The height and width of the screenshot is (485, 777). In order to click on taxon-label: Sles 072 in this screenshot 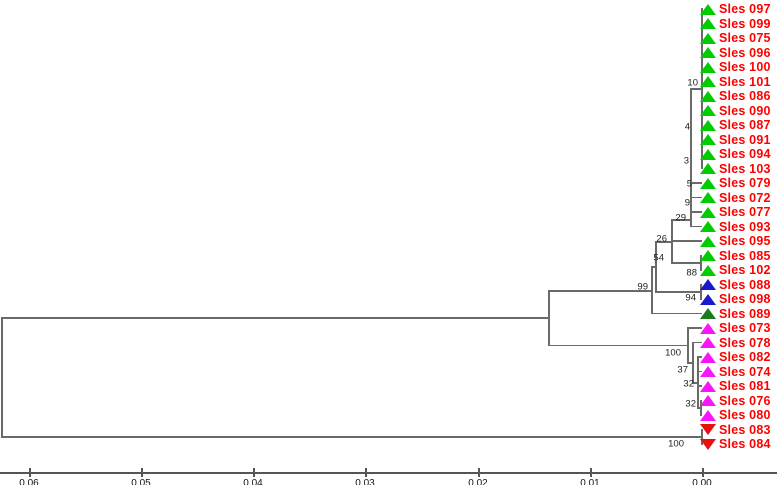, I will do `click(745, 197)`.